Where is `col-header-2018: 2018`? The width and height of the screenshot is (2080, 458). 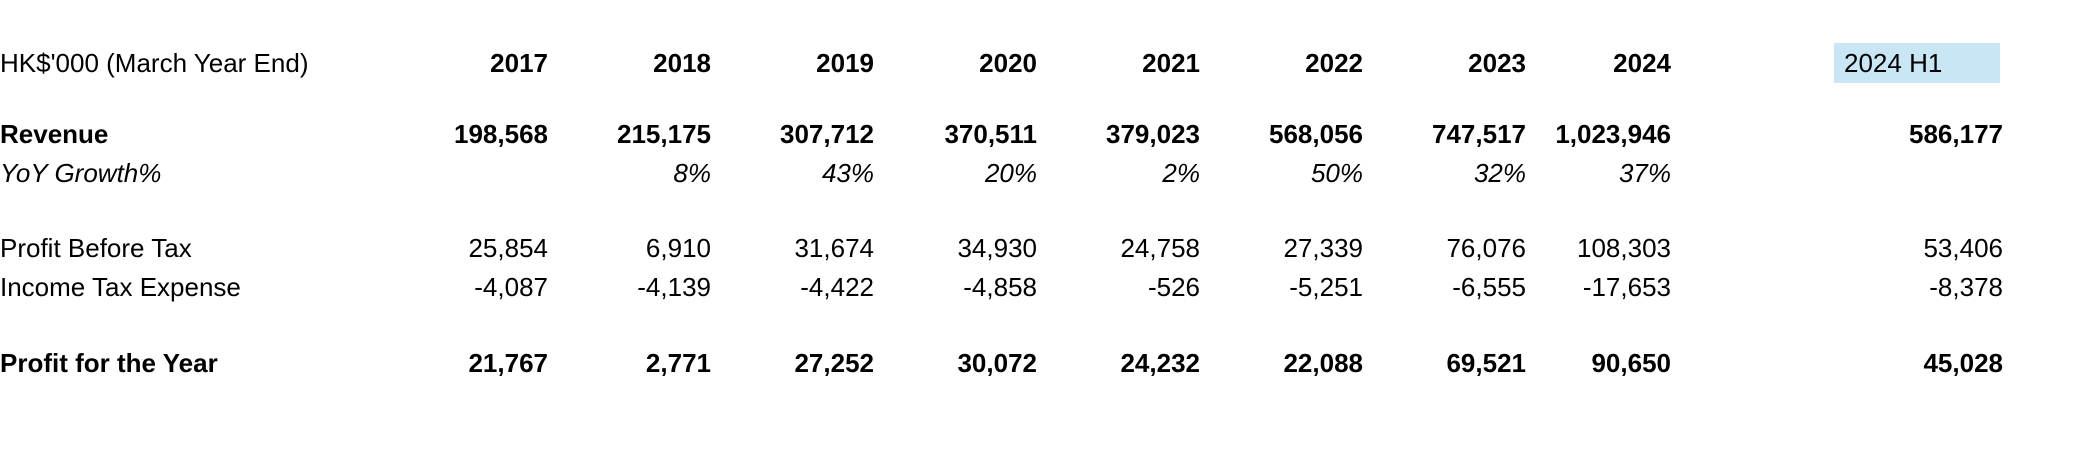 col-header-2018: 2018 is located at coordinates (682, 62).